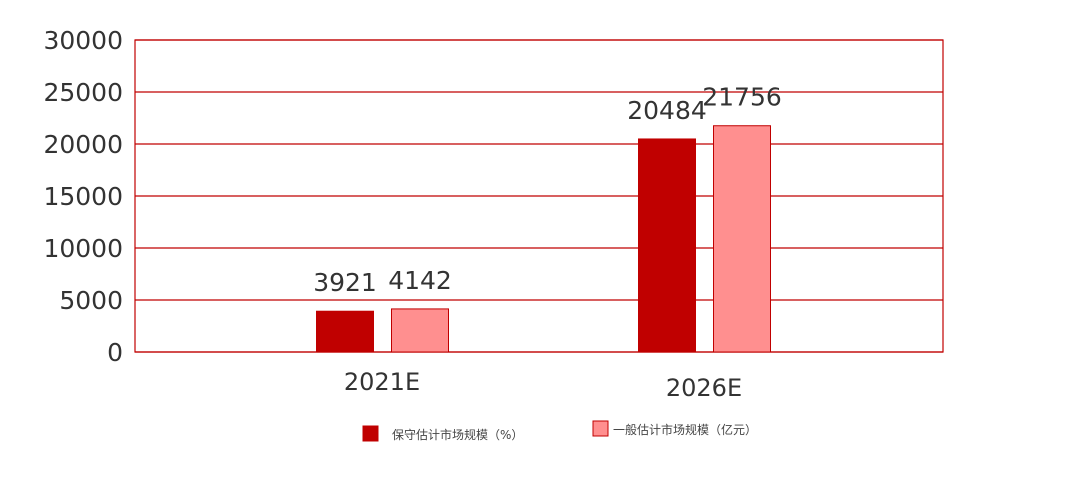 This screenshot has width=1080, height=487. Describe the element at coordinates (457, 434) in the screenshot. I see `legend-label: 保守估计市场规模（%）` at that location.